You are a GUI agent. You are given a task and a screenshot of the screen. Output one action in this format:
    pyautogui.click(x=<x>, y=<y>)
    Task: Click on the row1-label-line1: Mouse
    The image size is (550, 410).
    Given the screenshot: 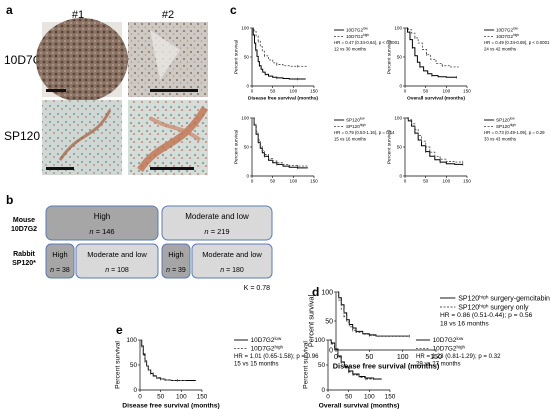 What is the action you would take?
    pyautogui.click(x=24, y=220)
    